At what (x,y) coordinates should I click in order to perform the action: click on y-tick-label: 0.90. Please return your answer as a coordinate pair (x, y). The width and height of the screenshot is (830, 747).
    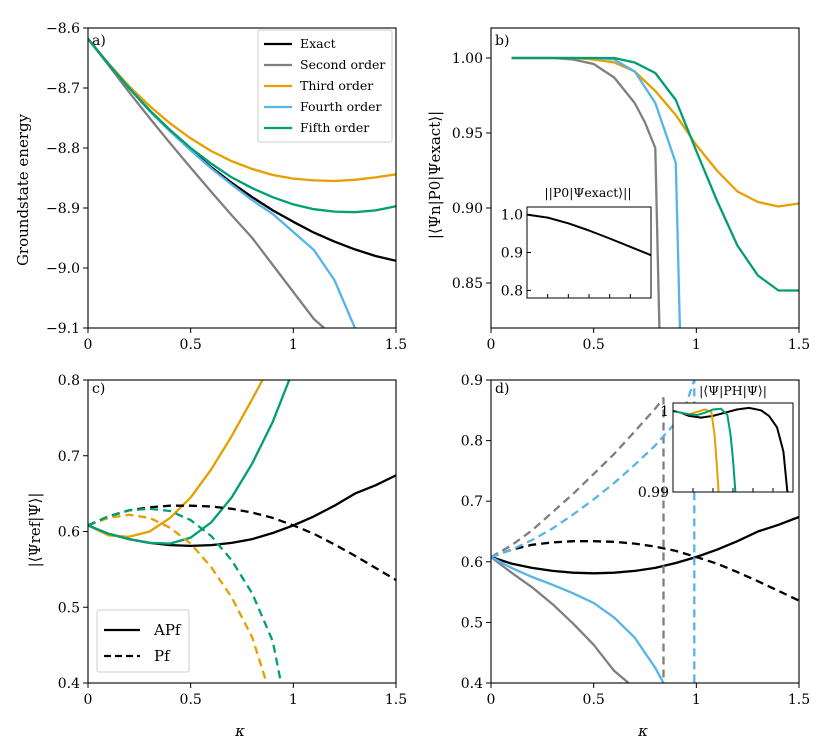
    Looking at the image, I should click on (467, 209).